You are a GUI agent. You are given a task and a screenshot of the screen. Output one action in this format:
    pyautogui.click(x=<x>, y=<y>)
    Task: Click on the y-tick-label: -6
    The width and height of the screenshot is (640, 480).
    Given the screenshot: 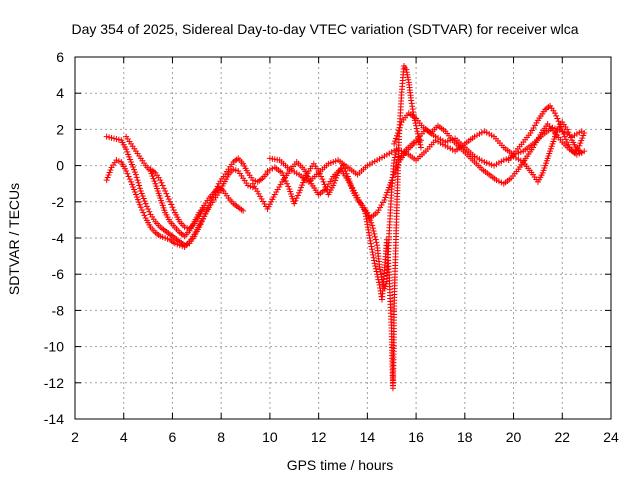 What is the action you would take?
    pyautogui.click(x=58, y=274)
    